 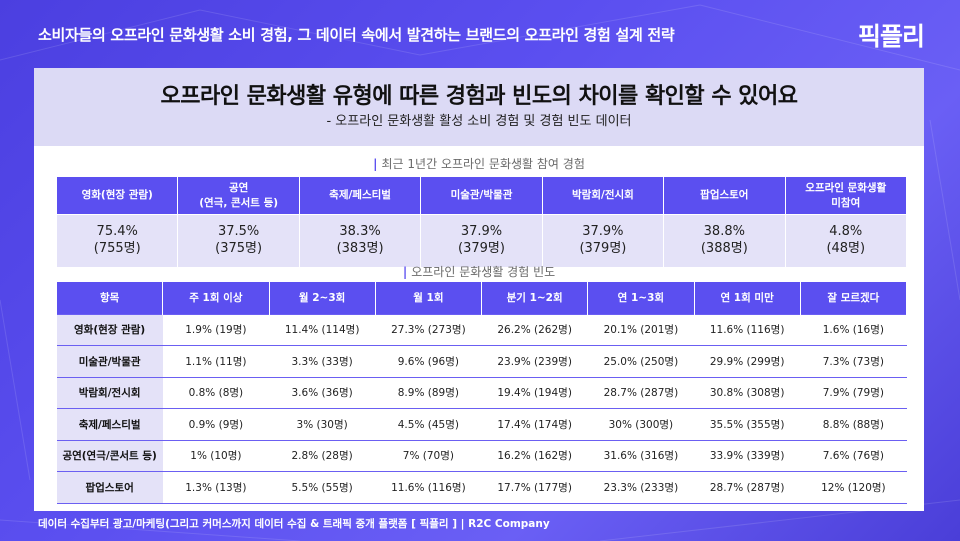 What do you see at coordinates (109, 424) in the screenshot?
I see `frequency-row-label: 축제/페스티벌` at bounding box center [109, 424].